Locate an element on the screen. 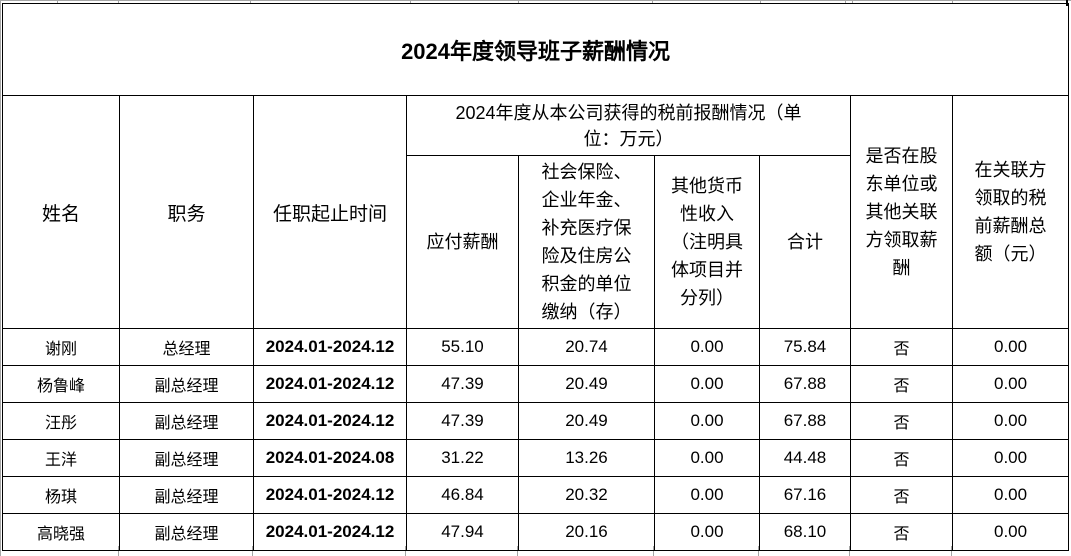 The image size is (1071, 556). cell-payable: 46.84 is located at coordinates (462, 495).